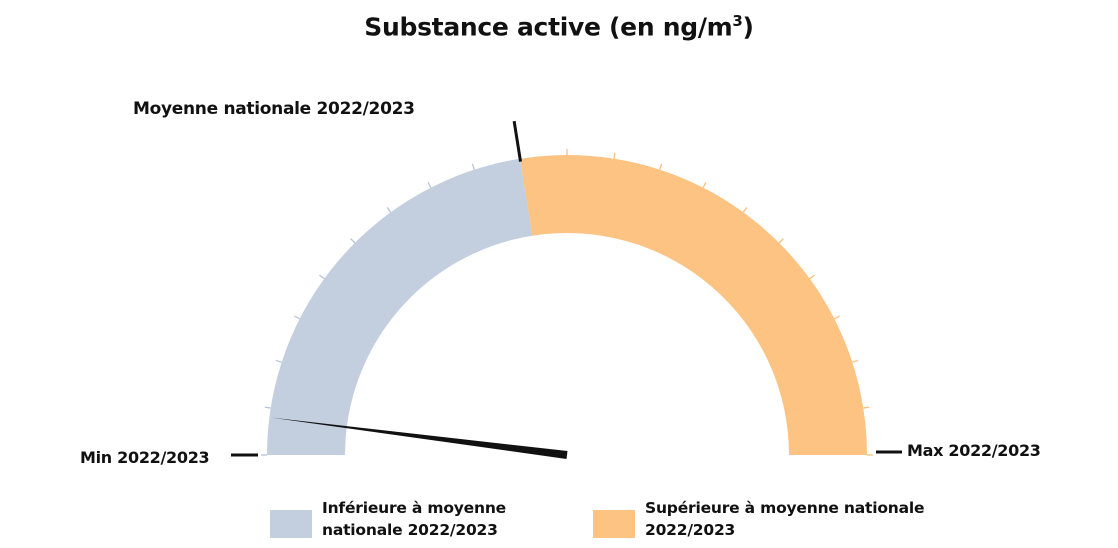 The height and width of the screenshot is (548, 1118). Describe the element at coordinates (785, 519) in the screenshot. I see `legend-label-above: Supérieure à moyenne nationale 2022/2023` at that location.